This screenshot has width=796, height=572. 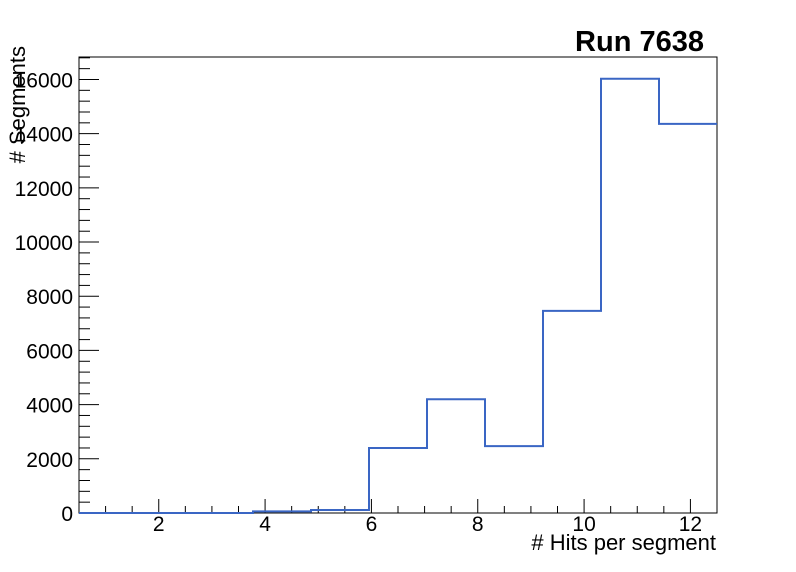 What do you see at coordinates (44, 243) in the screenshot?
I see `y-tick-label: 10000` at bounding box center [44, 243].